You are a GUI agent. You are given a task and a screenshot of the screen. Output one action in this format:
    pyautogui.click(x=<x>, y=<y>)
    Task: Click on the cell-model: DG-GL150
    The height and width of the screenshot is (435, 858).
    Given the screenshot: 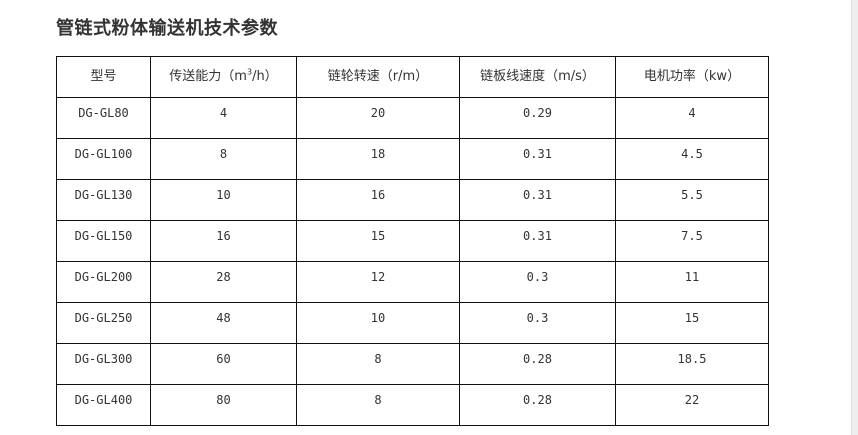 What is the action you would take?
    pyautogui.click(x=103, y=241)
    